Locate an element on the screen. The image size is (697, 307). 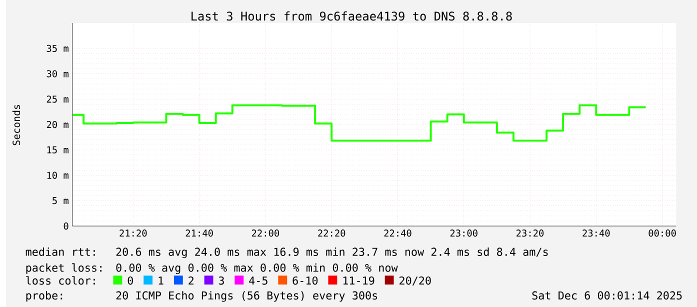
y-tick-label: 15 m is located at coordinates (57, 150).